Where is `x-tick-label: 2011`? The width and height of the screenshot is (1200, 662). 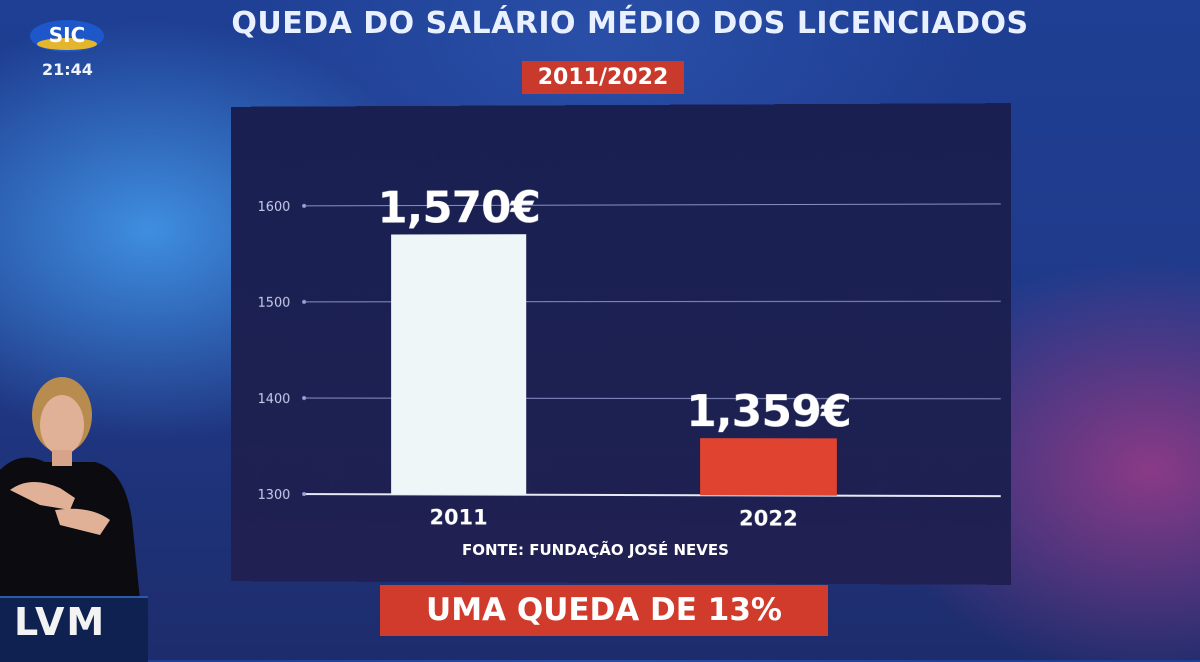 x-tick-label: 2011 is located at coordinates (459, 517).